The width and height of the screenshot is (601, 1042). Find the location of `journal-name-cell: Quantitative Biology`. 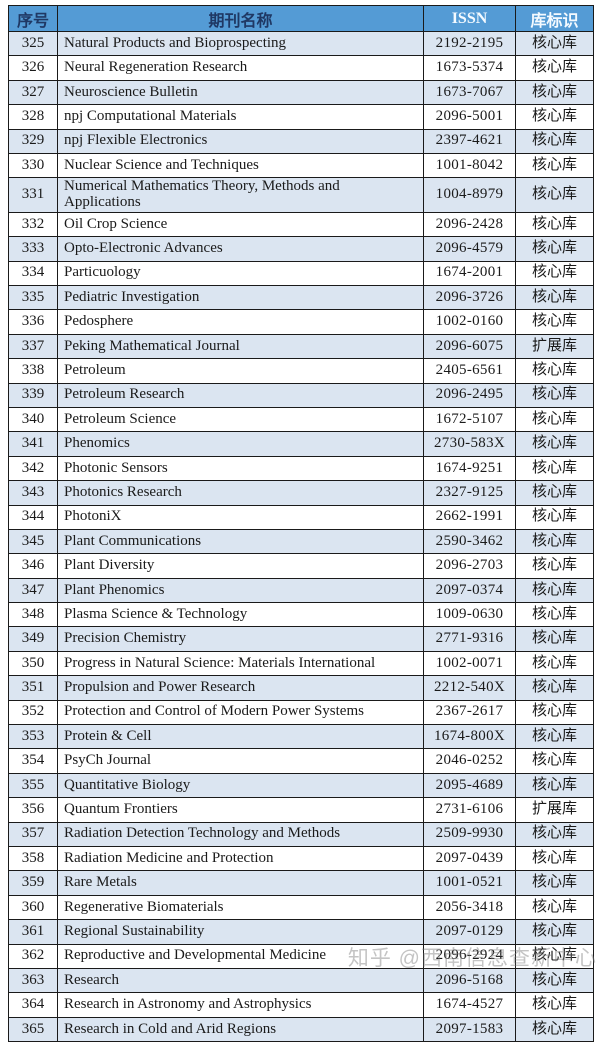

journal-name-cell: Quantitative Biology is located at coordinates (240, 785).